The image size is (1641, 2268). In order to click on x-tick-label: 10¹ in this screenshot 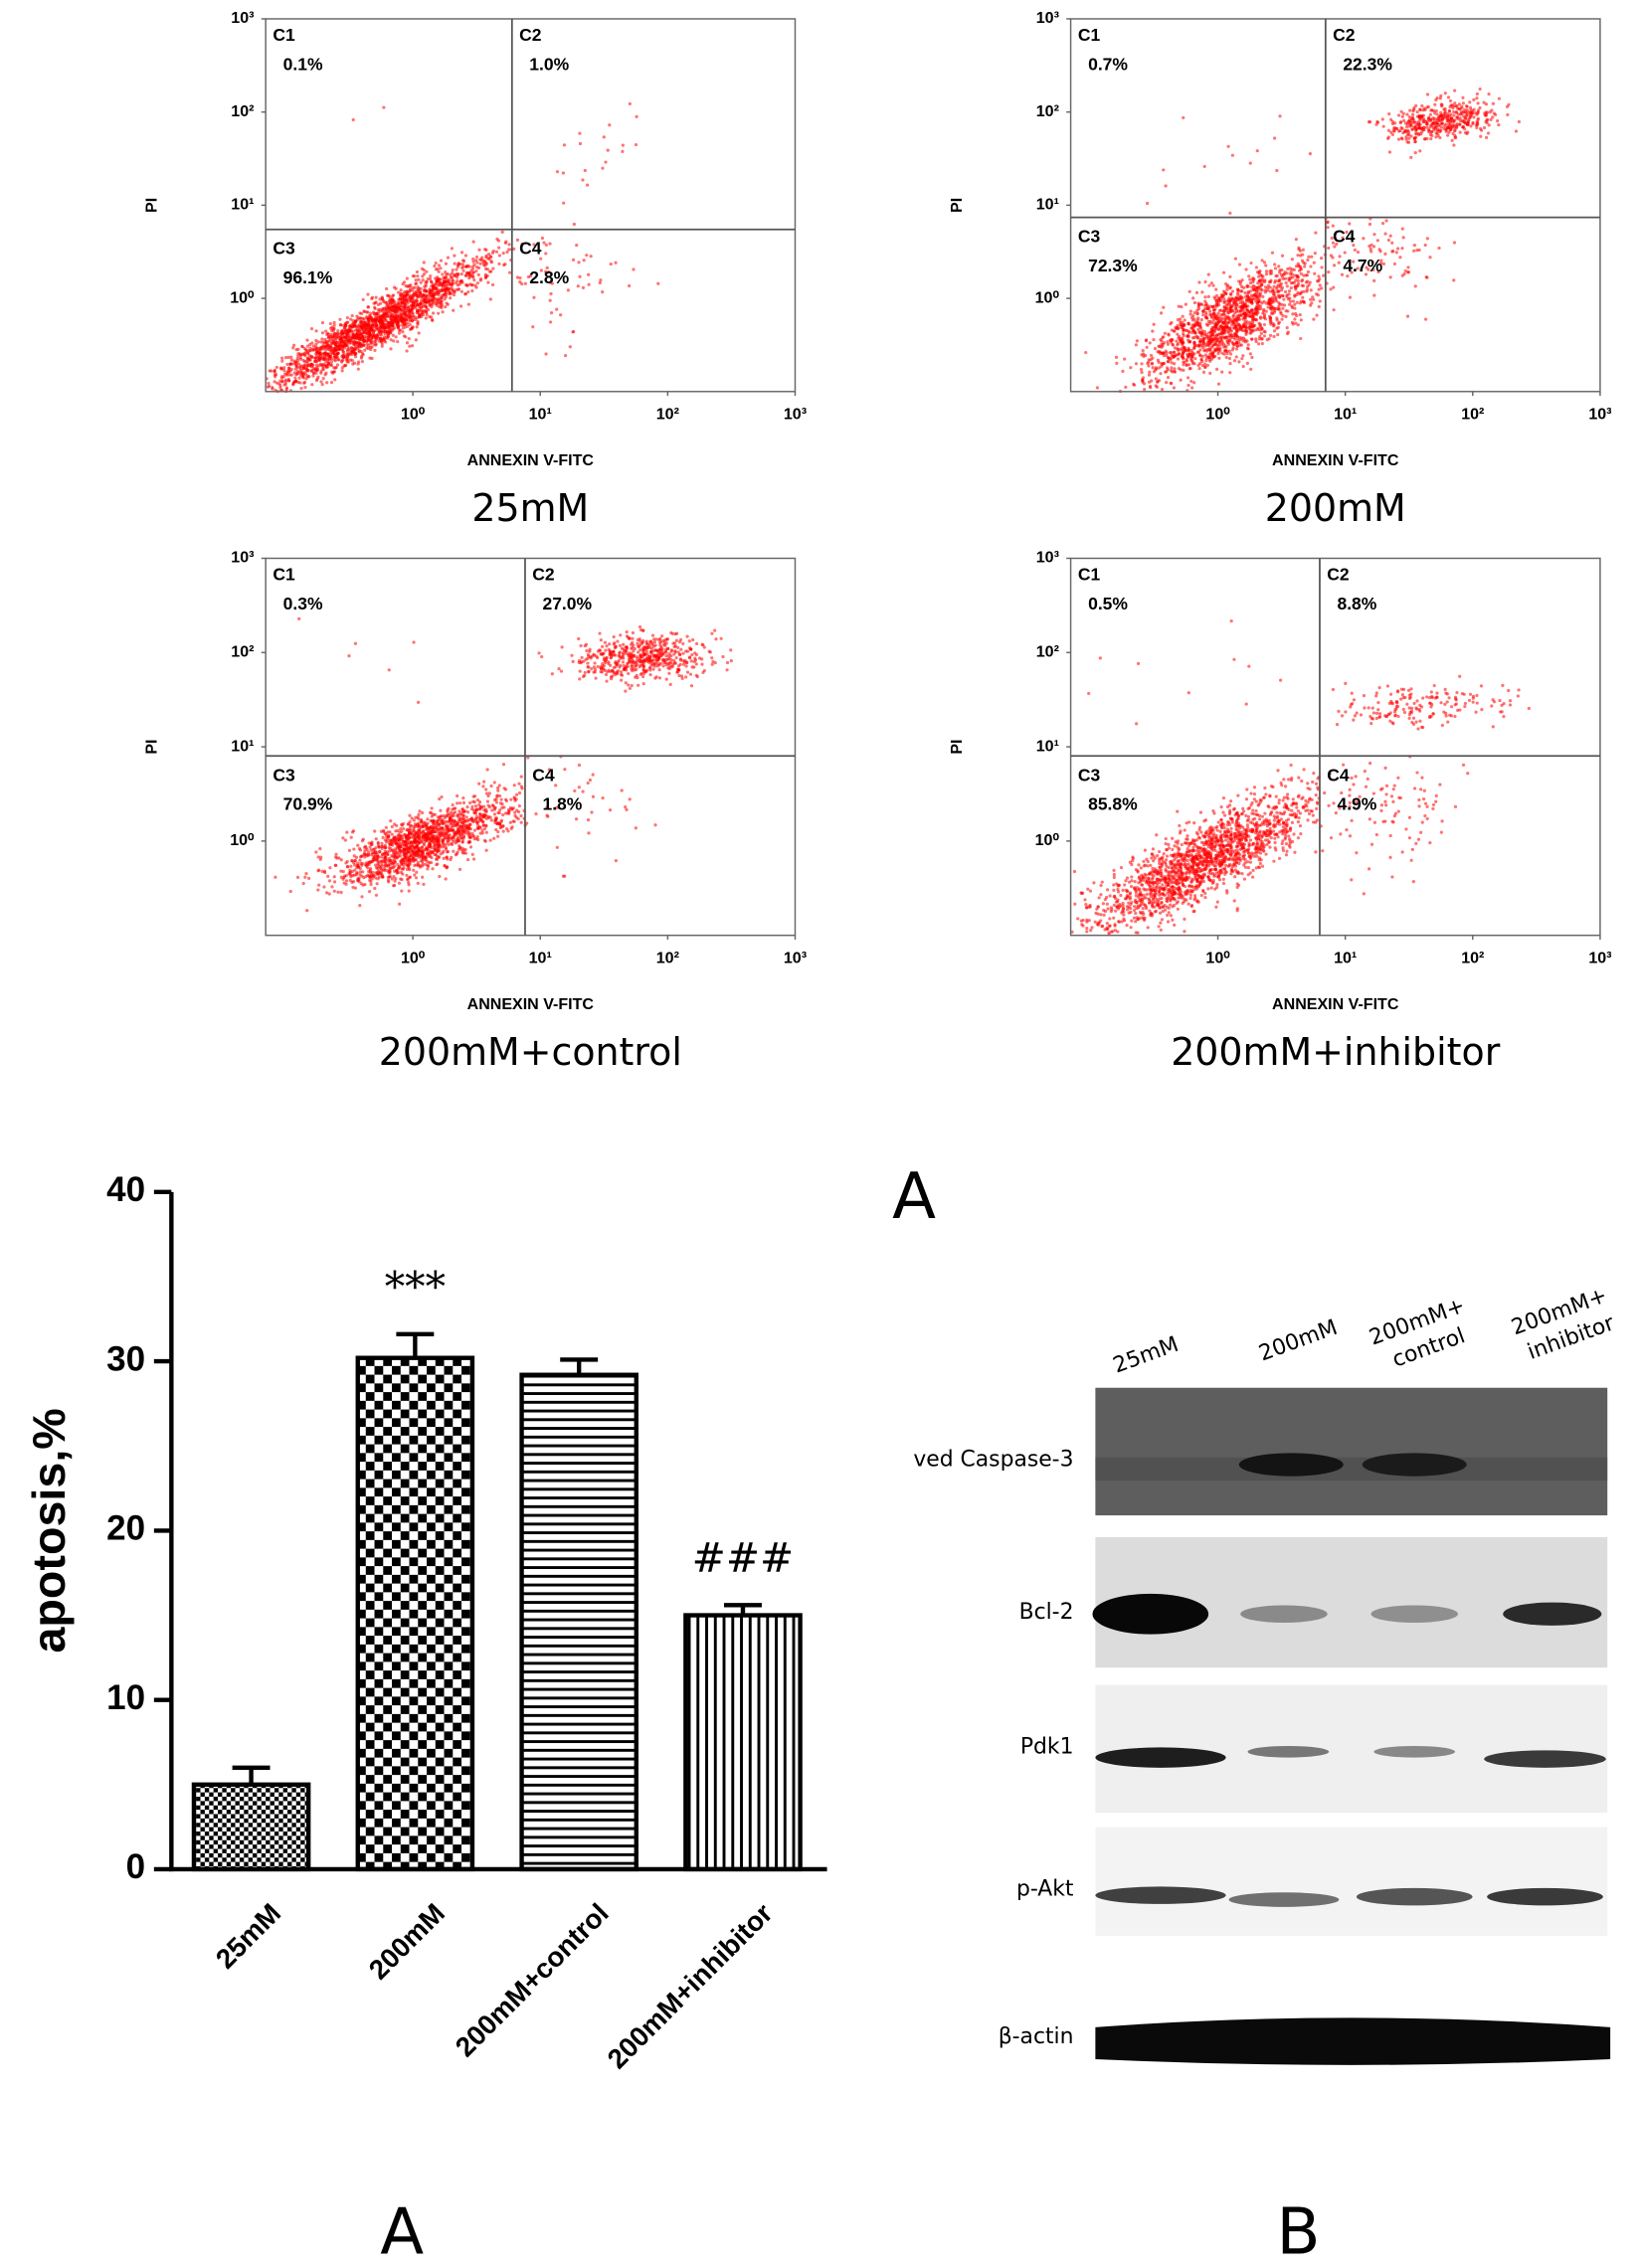, I will do `click(1345, 414)`.